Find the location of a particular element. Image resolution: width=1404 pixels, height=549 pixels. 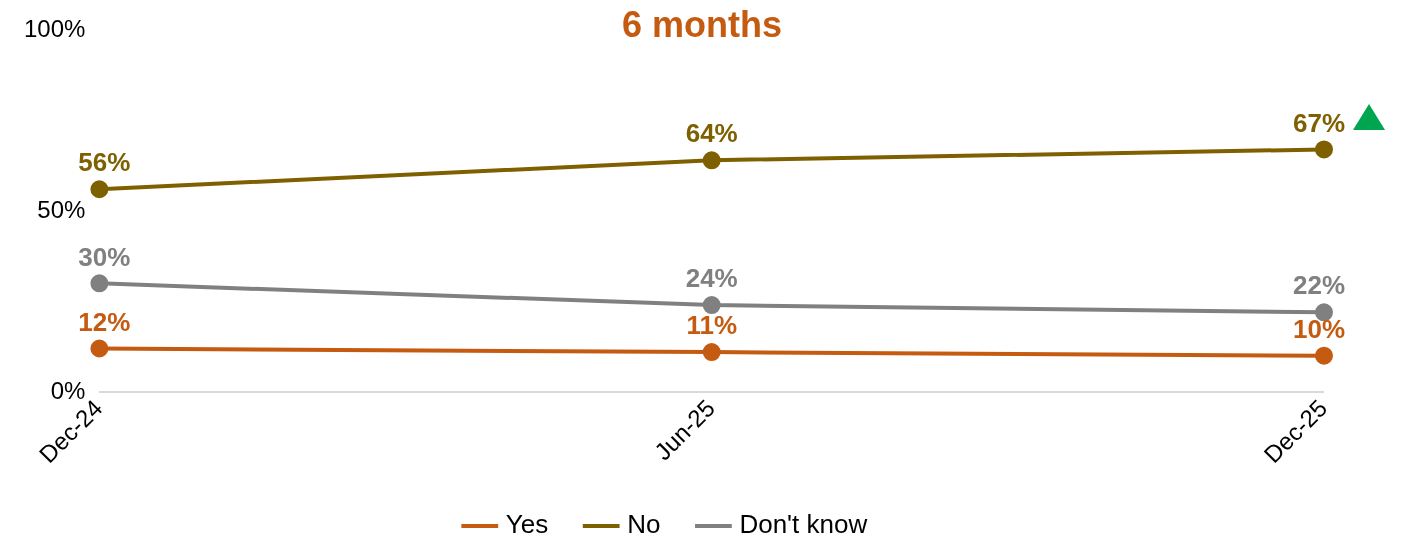

y-tick-label: 50% is located at coordinates (61, 209).